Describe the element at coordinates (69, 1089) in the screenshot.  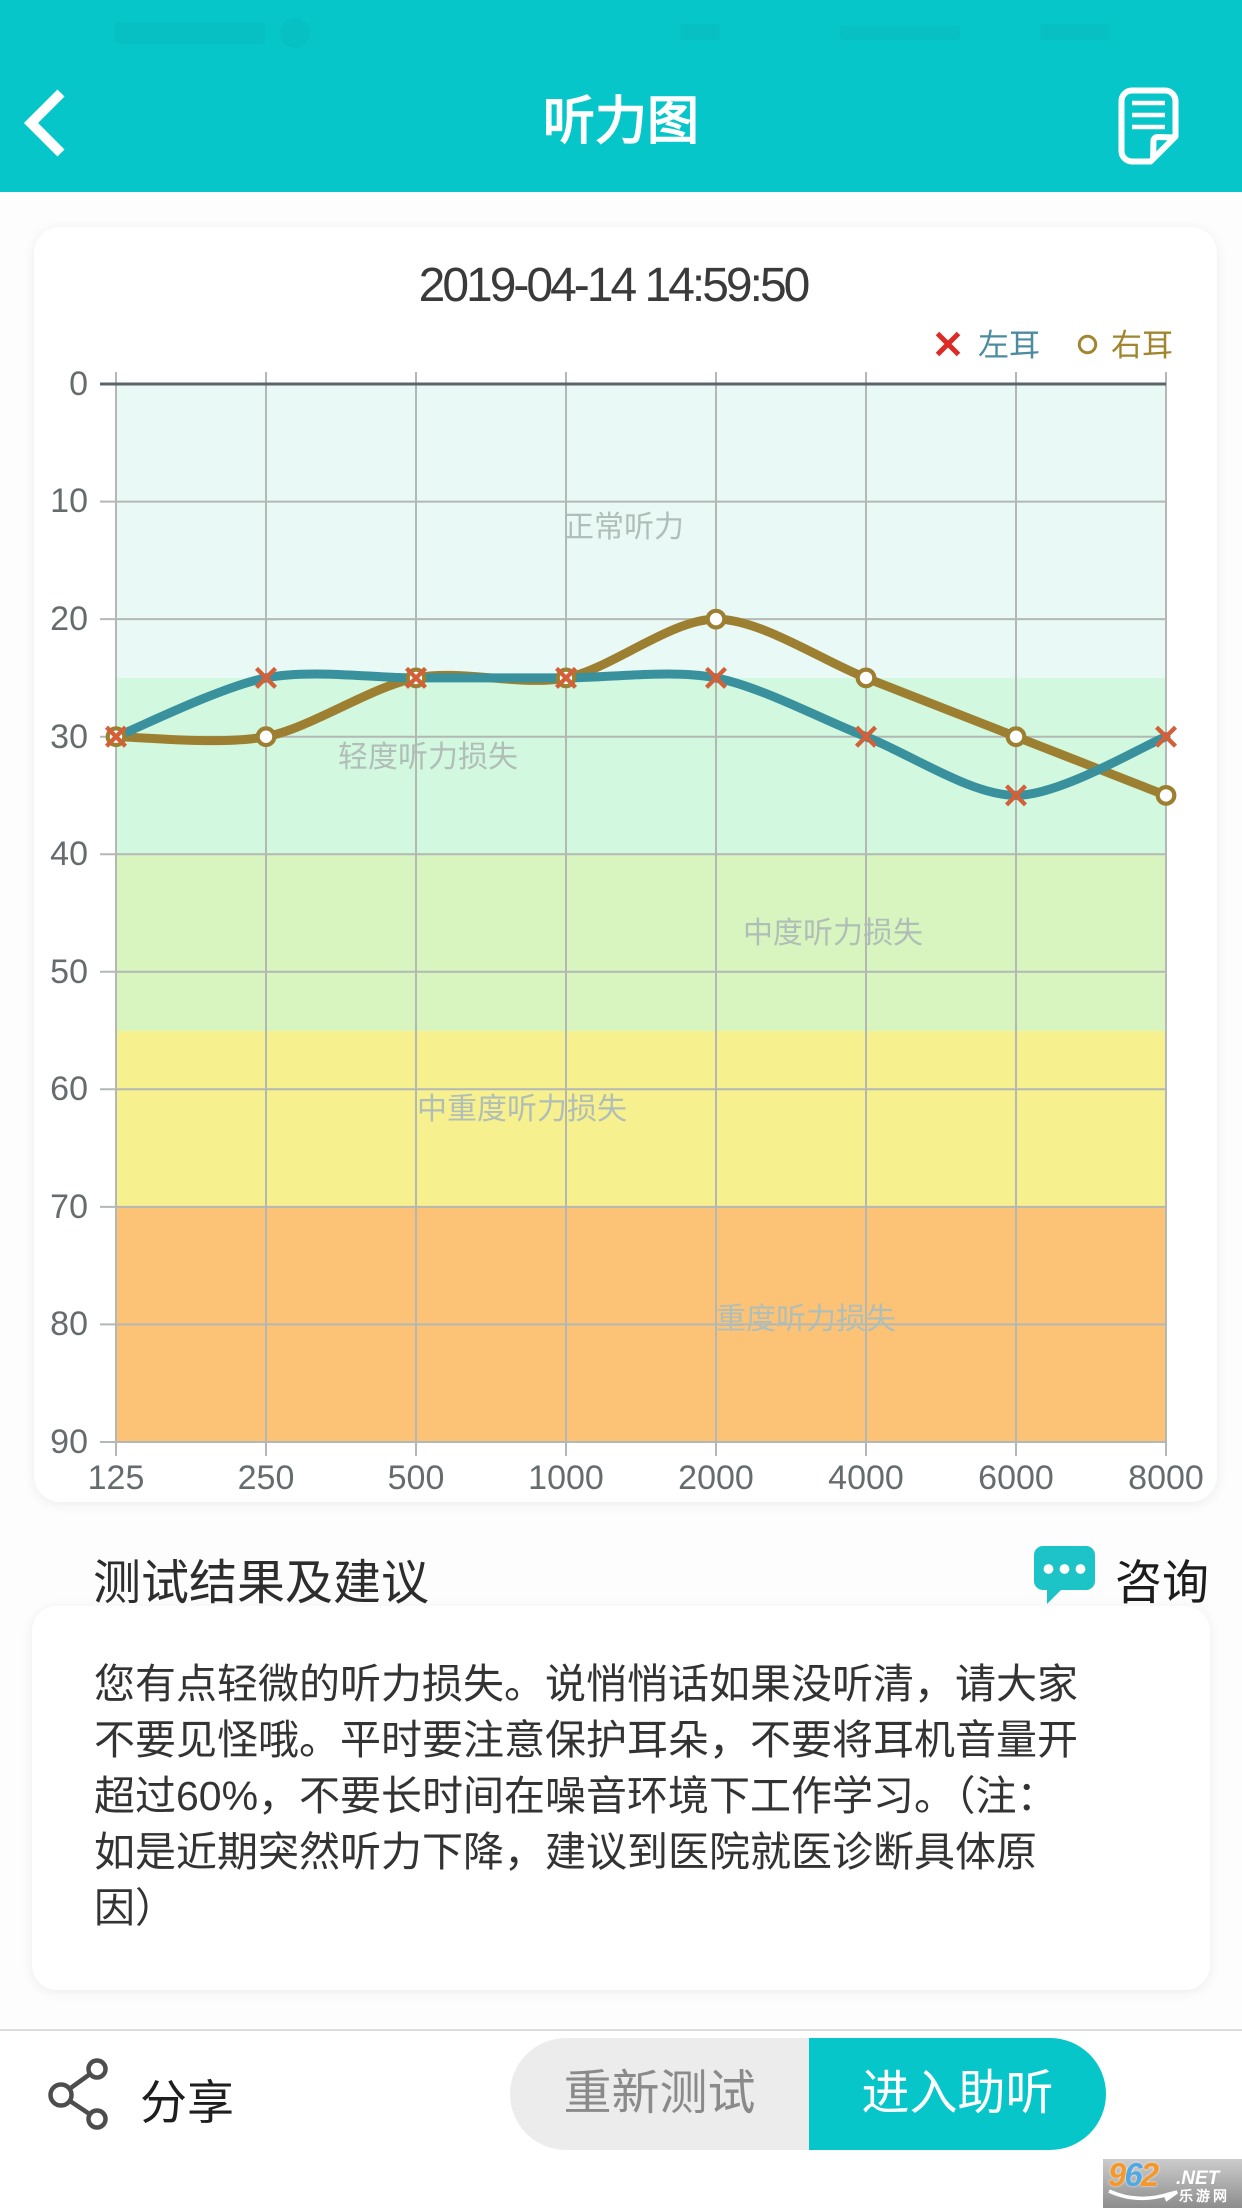
I see `svg-text: 60` at that location.